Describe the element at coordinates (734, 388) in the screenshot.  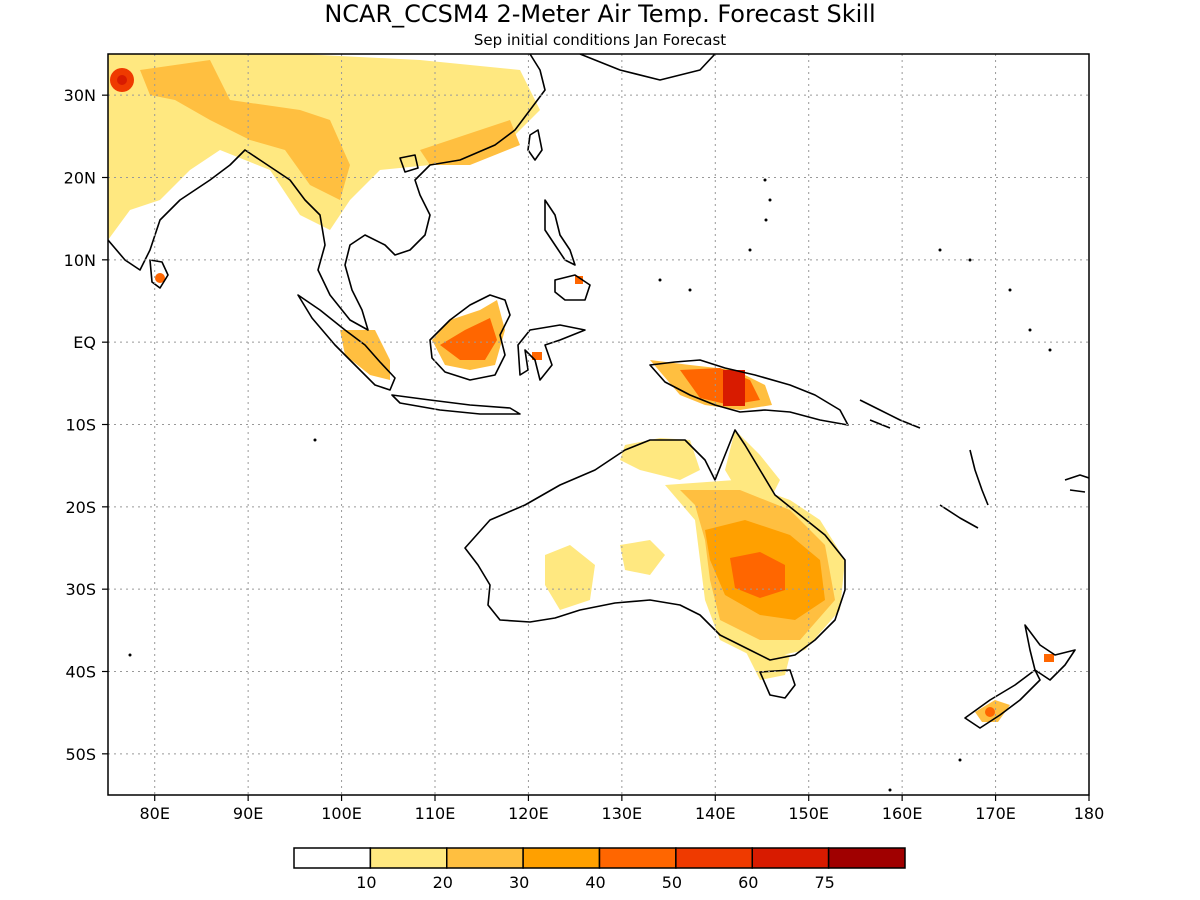
I see `skill-spot-new-guinea-core` at that location.